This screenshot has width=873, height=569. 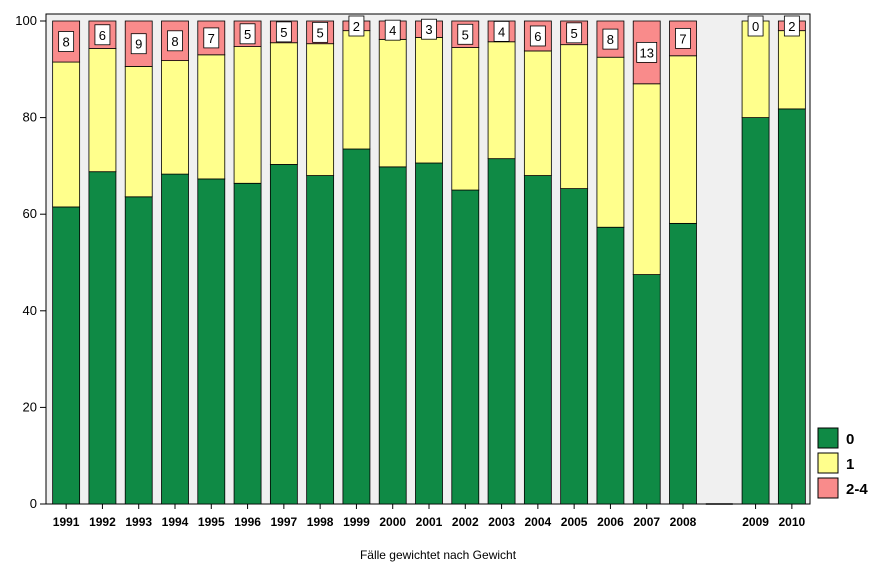 I want to click on x-tick-label: 2009, so click(x=755, y=522).